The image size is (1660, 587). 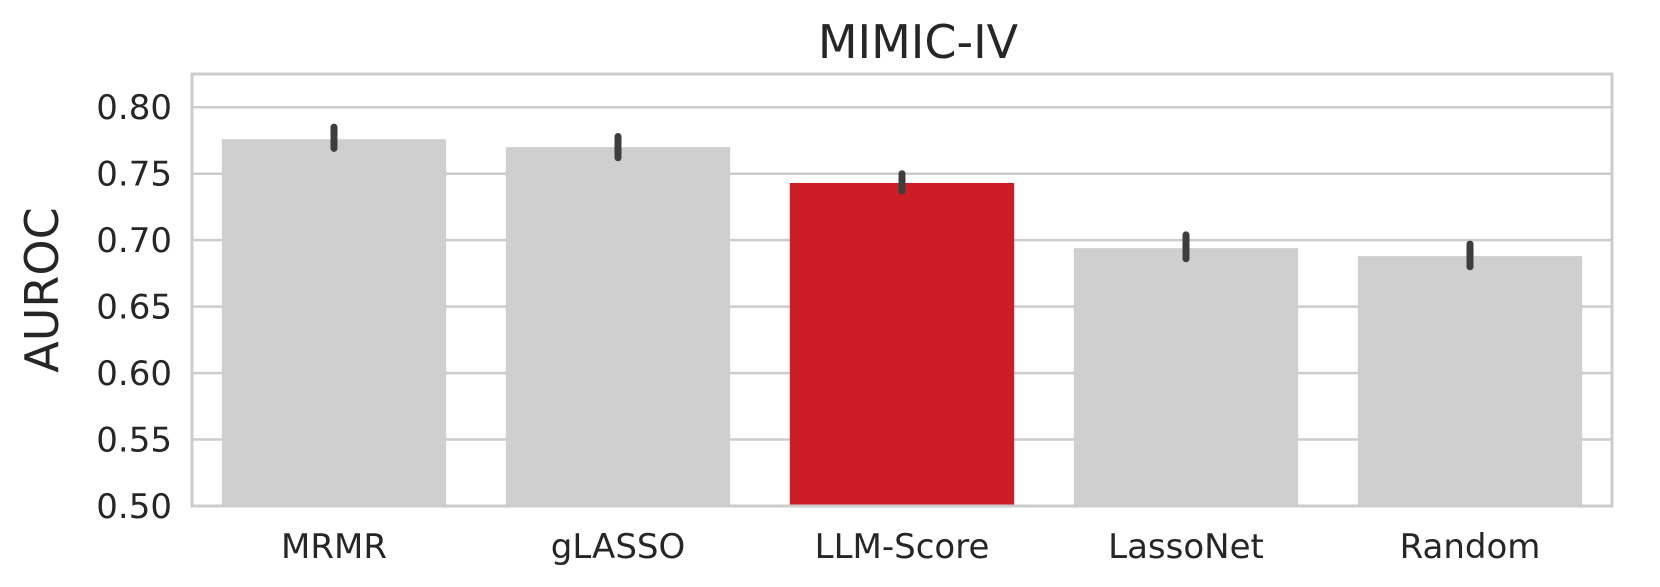 I want to click on bar-random, so click(x=1470, y=381).